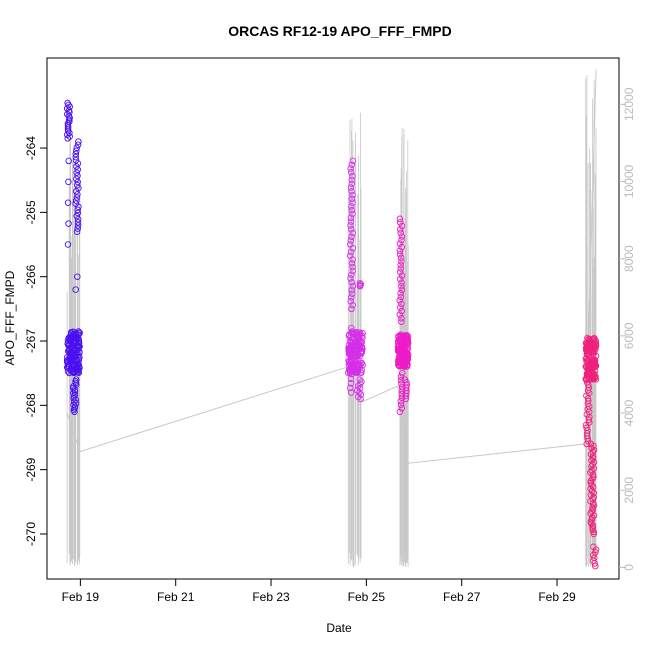 The height and width of the screenshot is (650, 650). I want to click on chart-title: ORCAS RF12-19 APO_FFF_FMPD, so click(340, 31).